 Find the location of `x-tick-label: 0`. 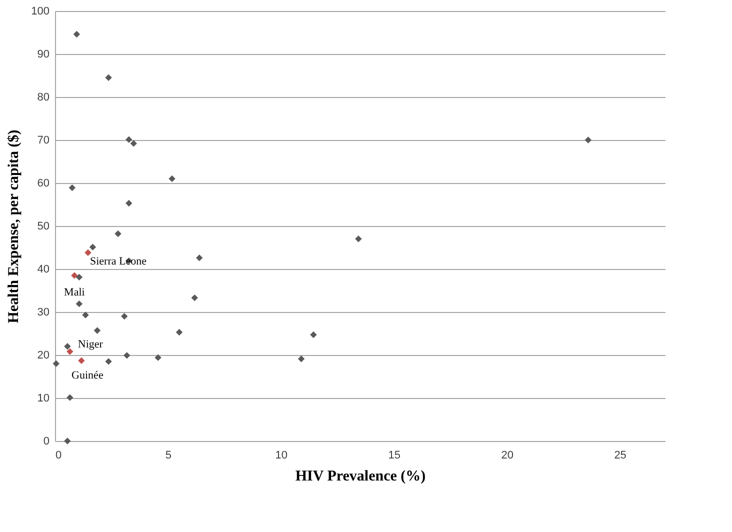

x-tick-label: 0 is located at coordinates (59, 456).